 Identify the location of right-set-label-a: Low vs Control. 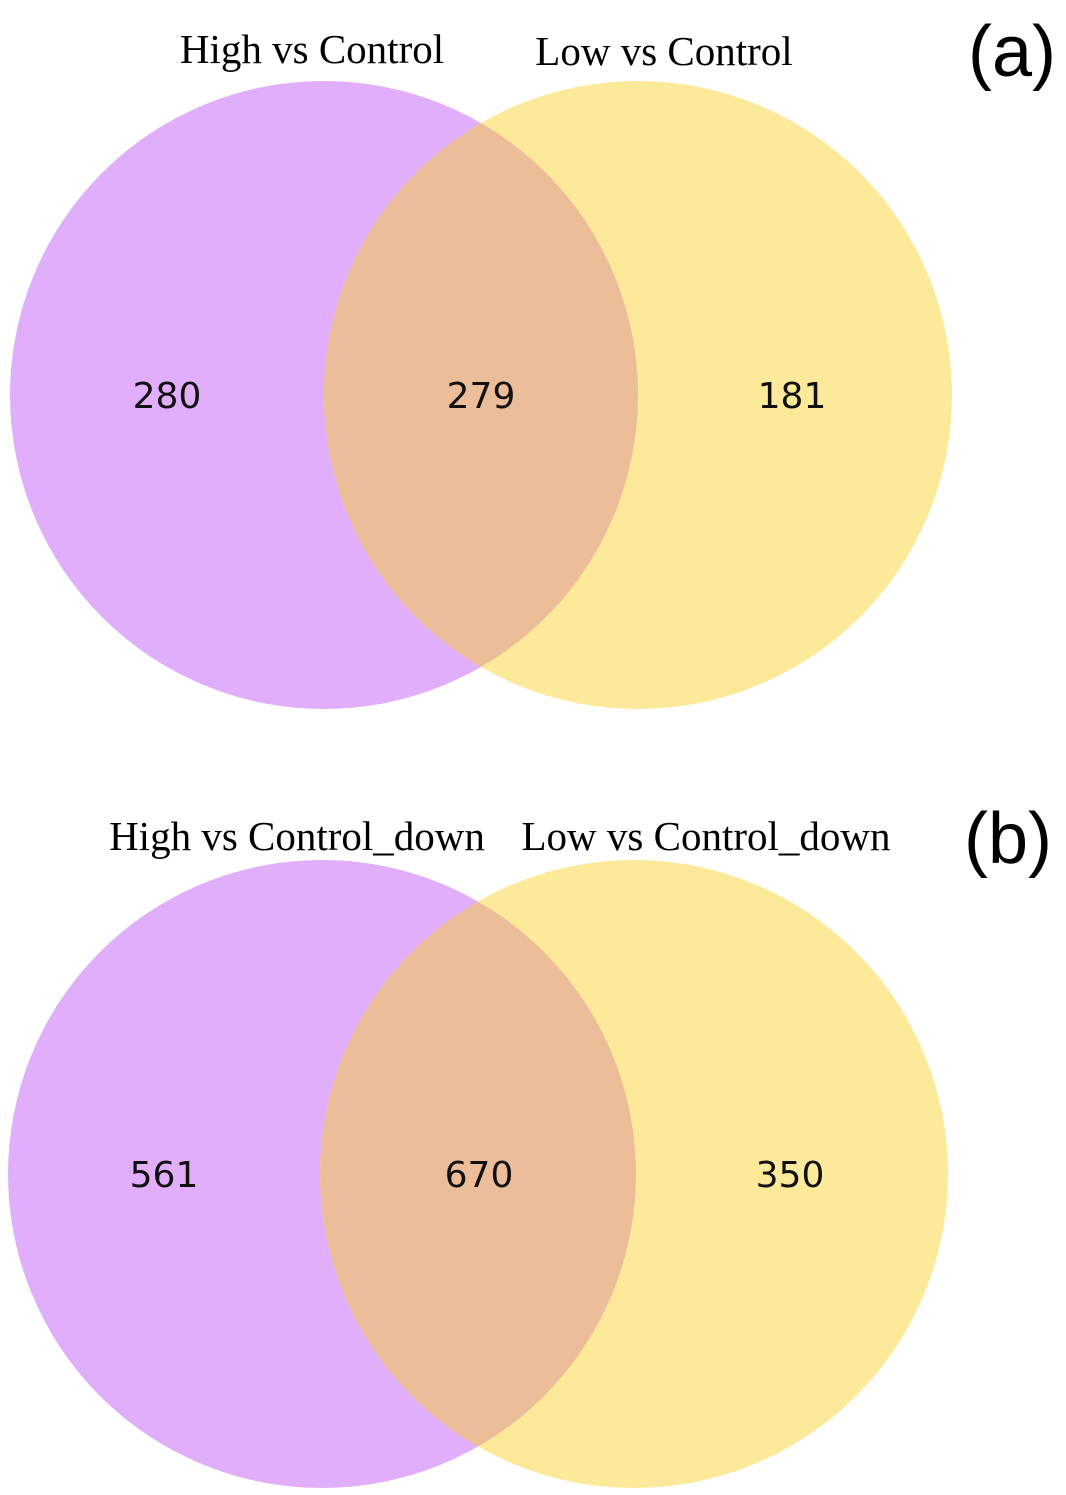
(663, 51).